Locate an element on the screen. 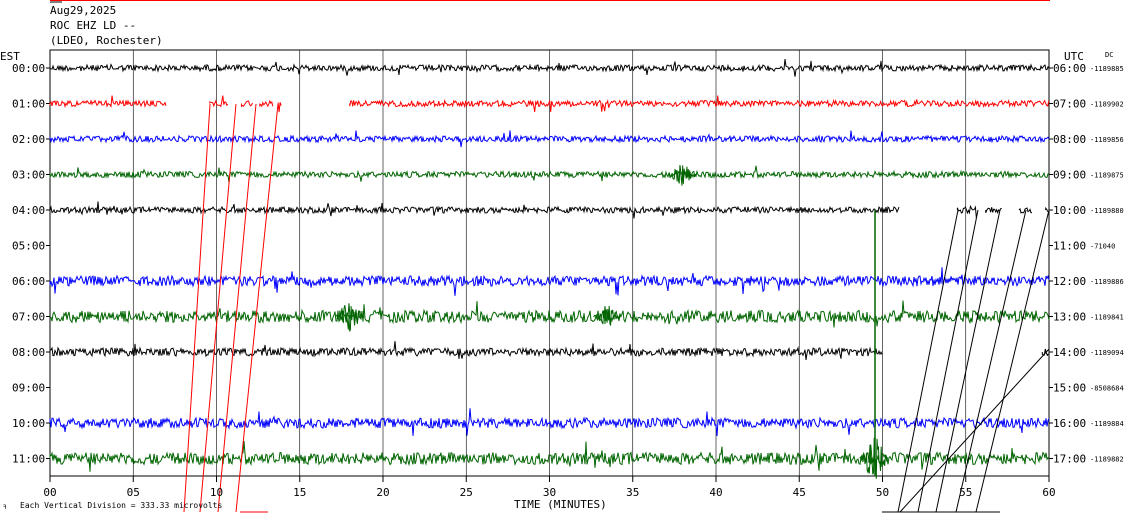 The image size is (1130, 519). est-time-label: 10:00 is located at coordinates (28, 423).